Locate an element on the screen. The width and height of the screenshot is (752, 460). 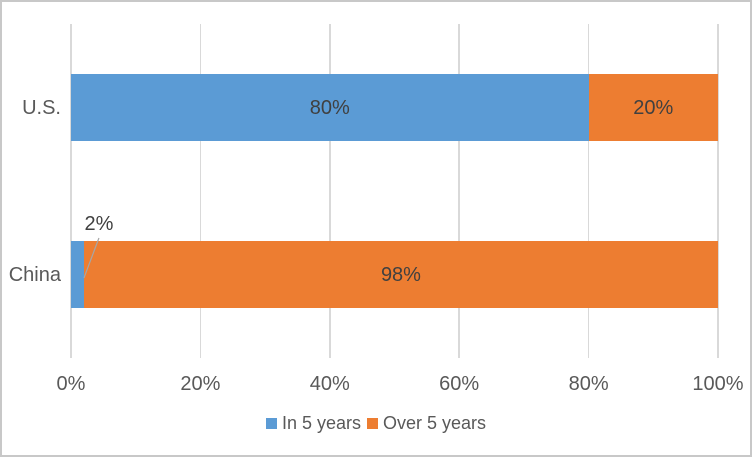
category-label: China is located at coordinates (34, 274).